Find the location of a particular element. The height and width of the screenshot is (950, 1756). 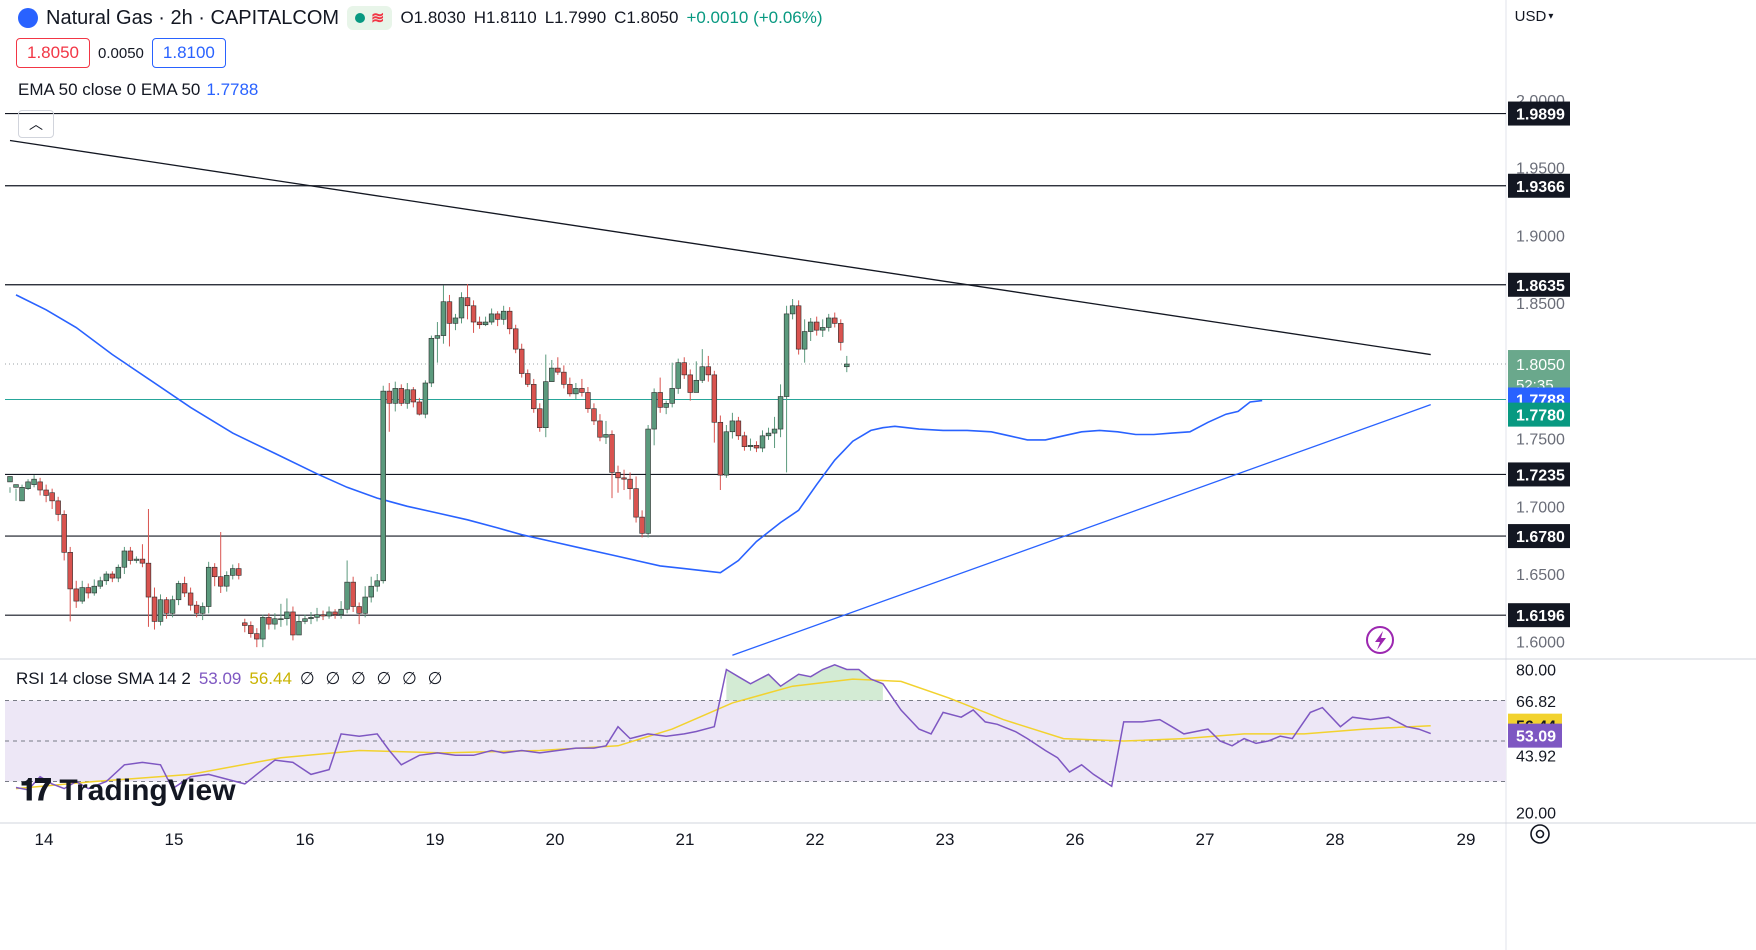

collapse-legend-button: ︿ is located at coordinates (36, 124).